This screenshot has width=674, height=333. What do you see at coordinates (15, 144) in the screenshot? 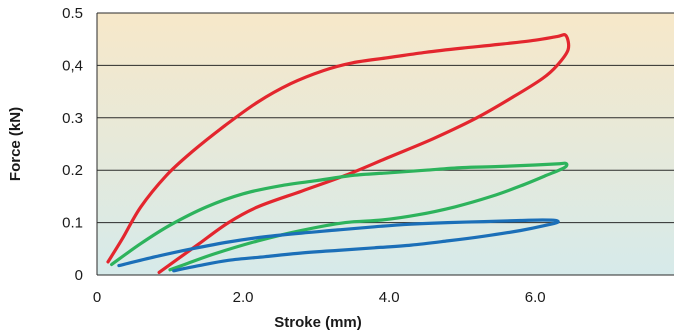
I see `y-axis-title: Force (kN)` at bounding box center [15, 144].